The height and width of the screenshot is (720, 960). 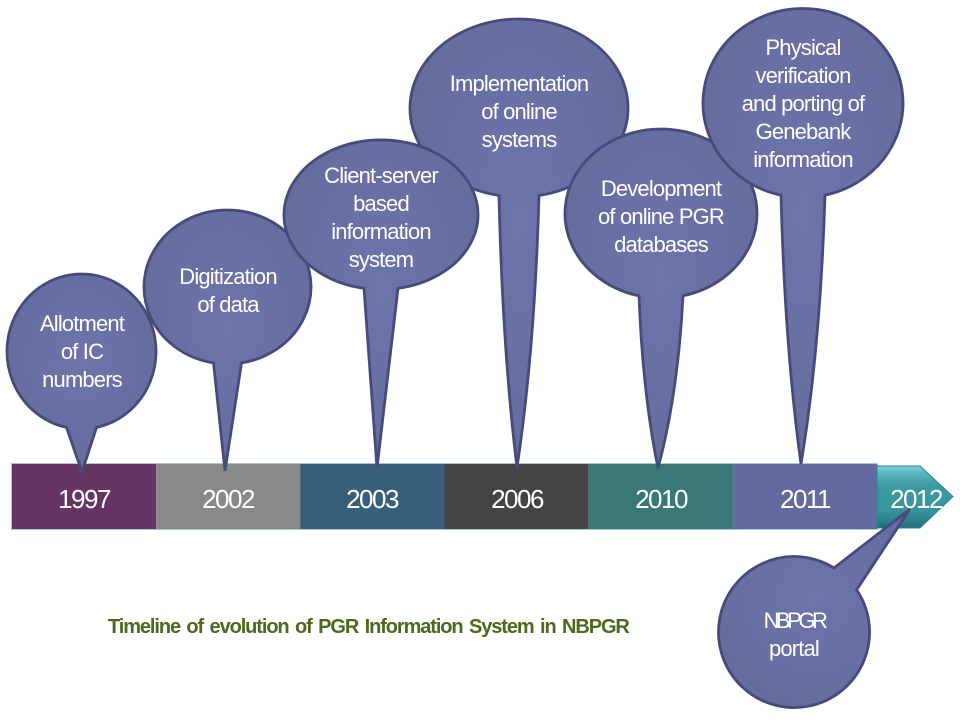 What do you see at coordinates (82, 351) in the screenshot?
I see `svg-text: of IC` at bounding box center [82, 351].